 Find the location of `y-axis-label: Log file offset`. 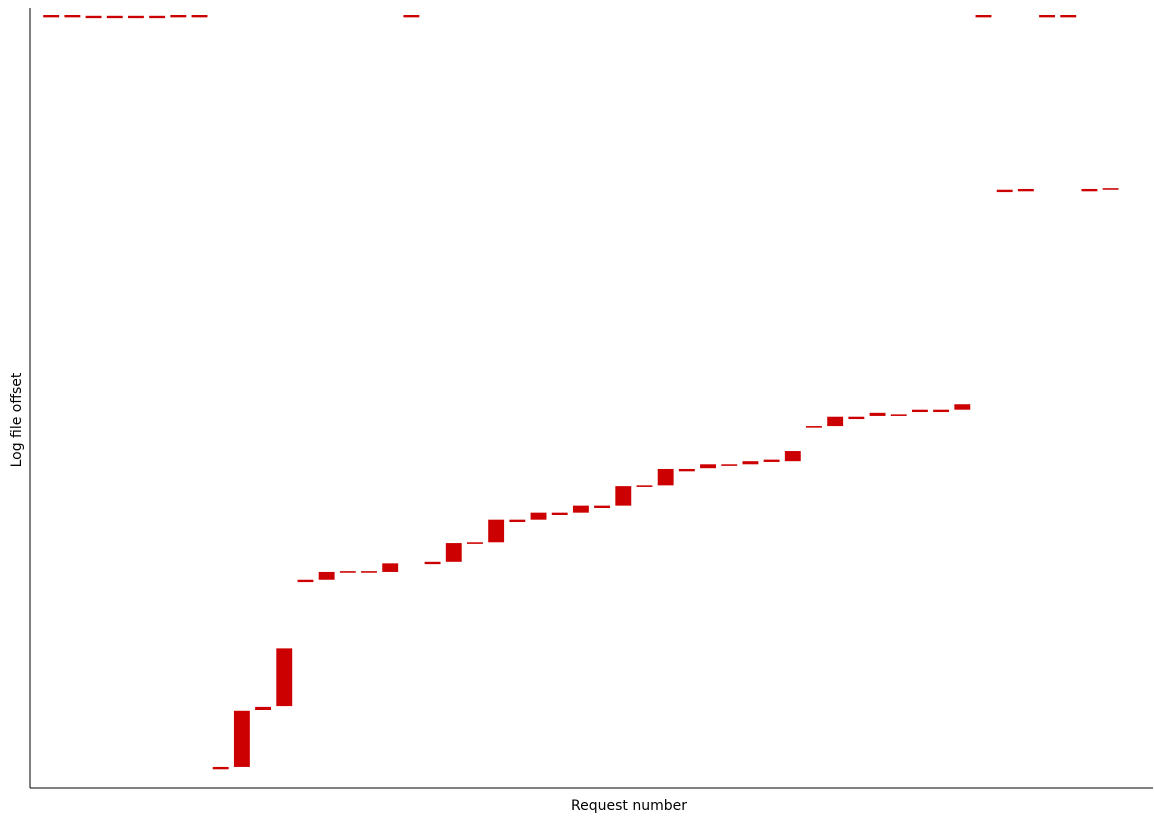

y-axis-label: Log file offset is located at coordinates (17, 419).